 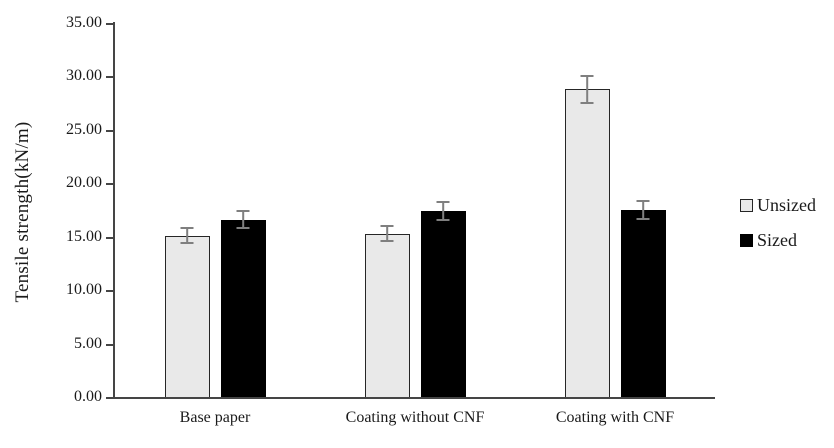 I want to click on y-axis-line, so click(x=114, y=210).